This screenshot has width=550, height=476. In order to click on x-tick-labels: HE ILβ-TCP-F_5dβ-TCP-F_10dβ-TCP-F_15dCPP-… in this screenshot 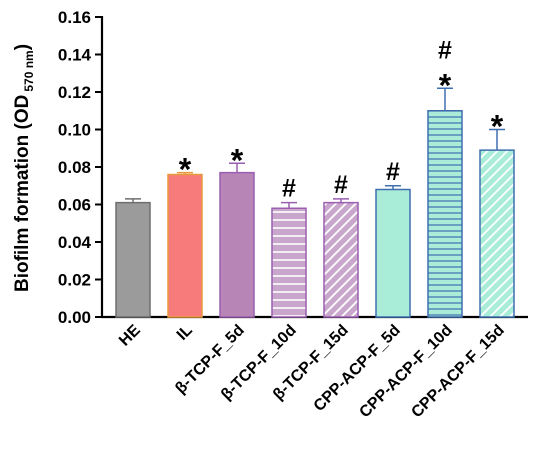, I will do `click(312, 372)`.